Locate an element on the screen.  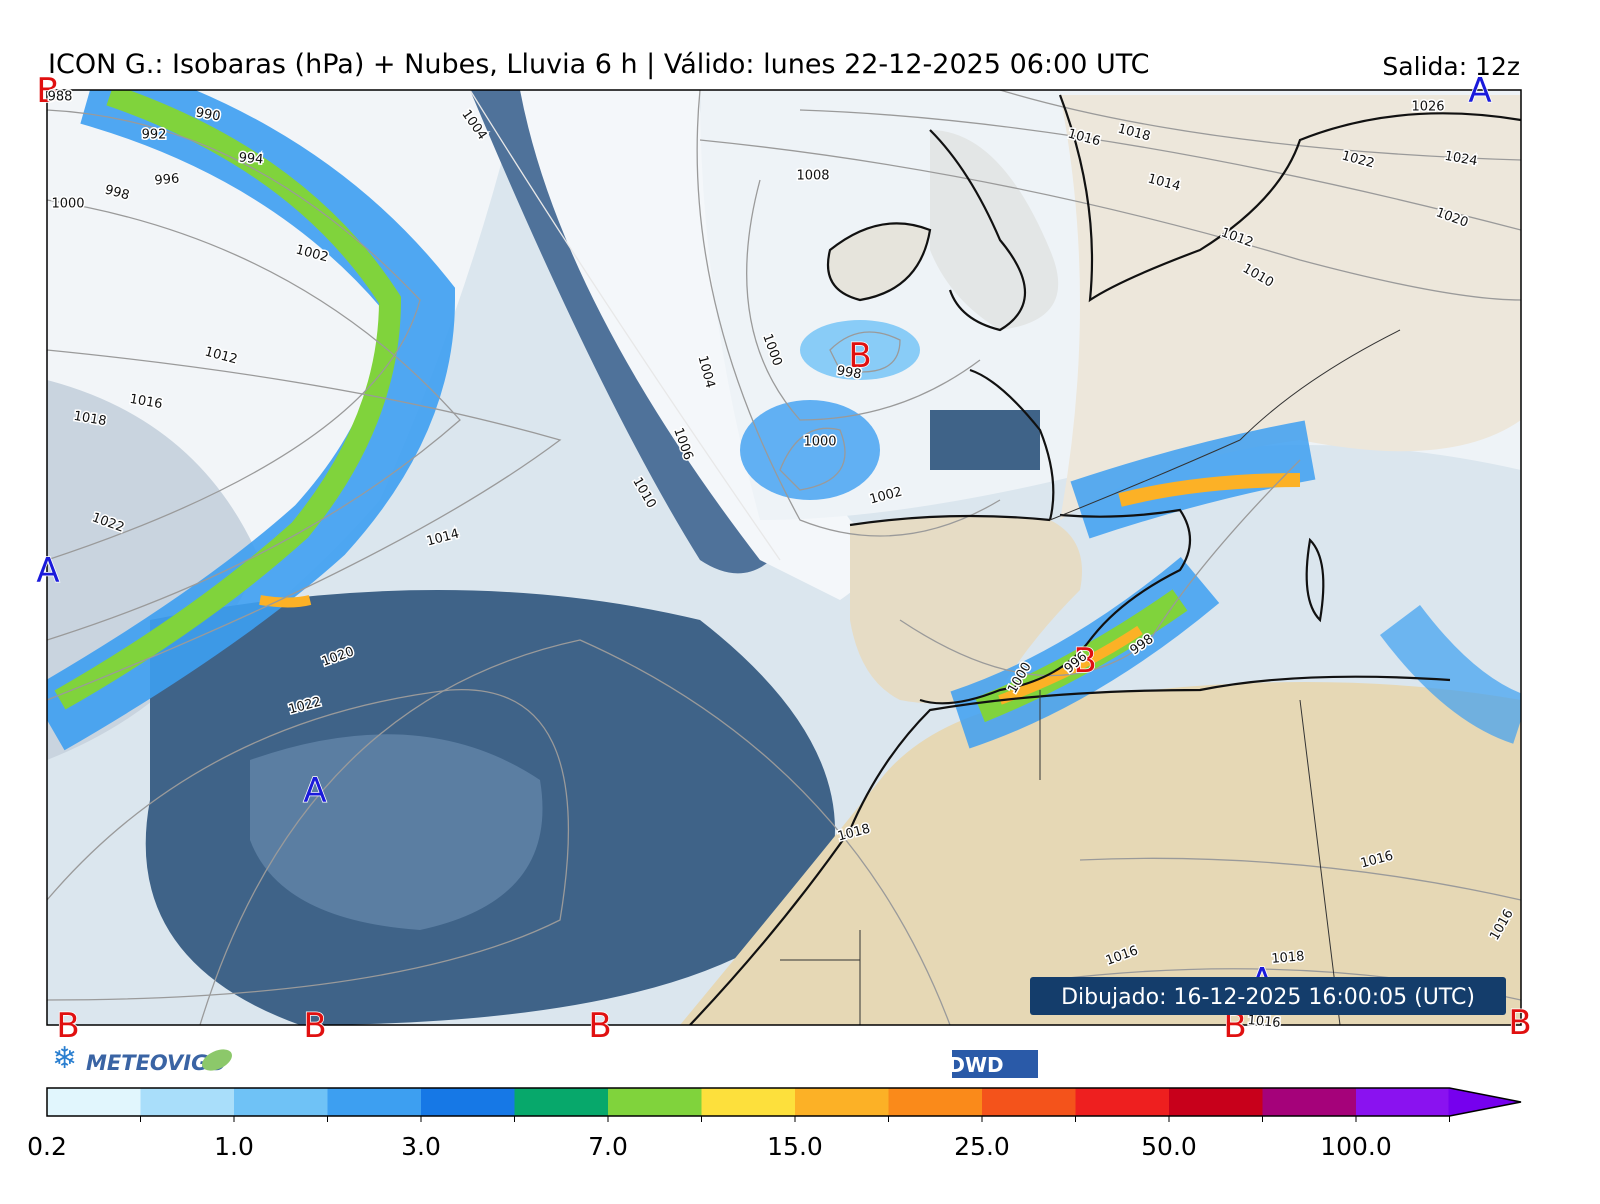
isobar-label: 1008 is located at coordinates (812, 176).